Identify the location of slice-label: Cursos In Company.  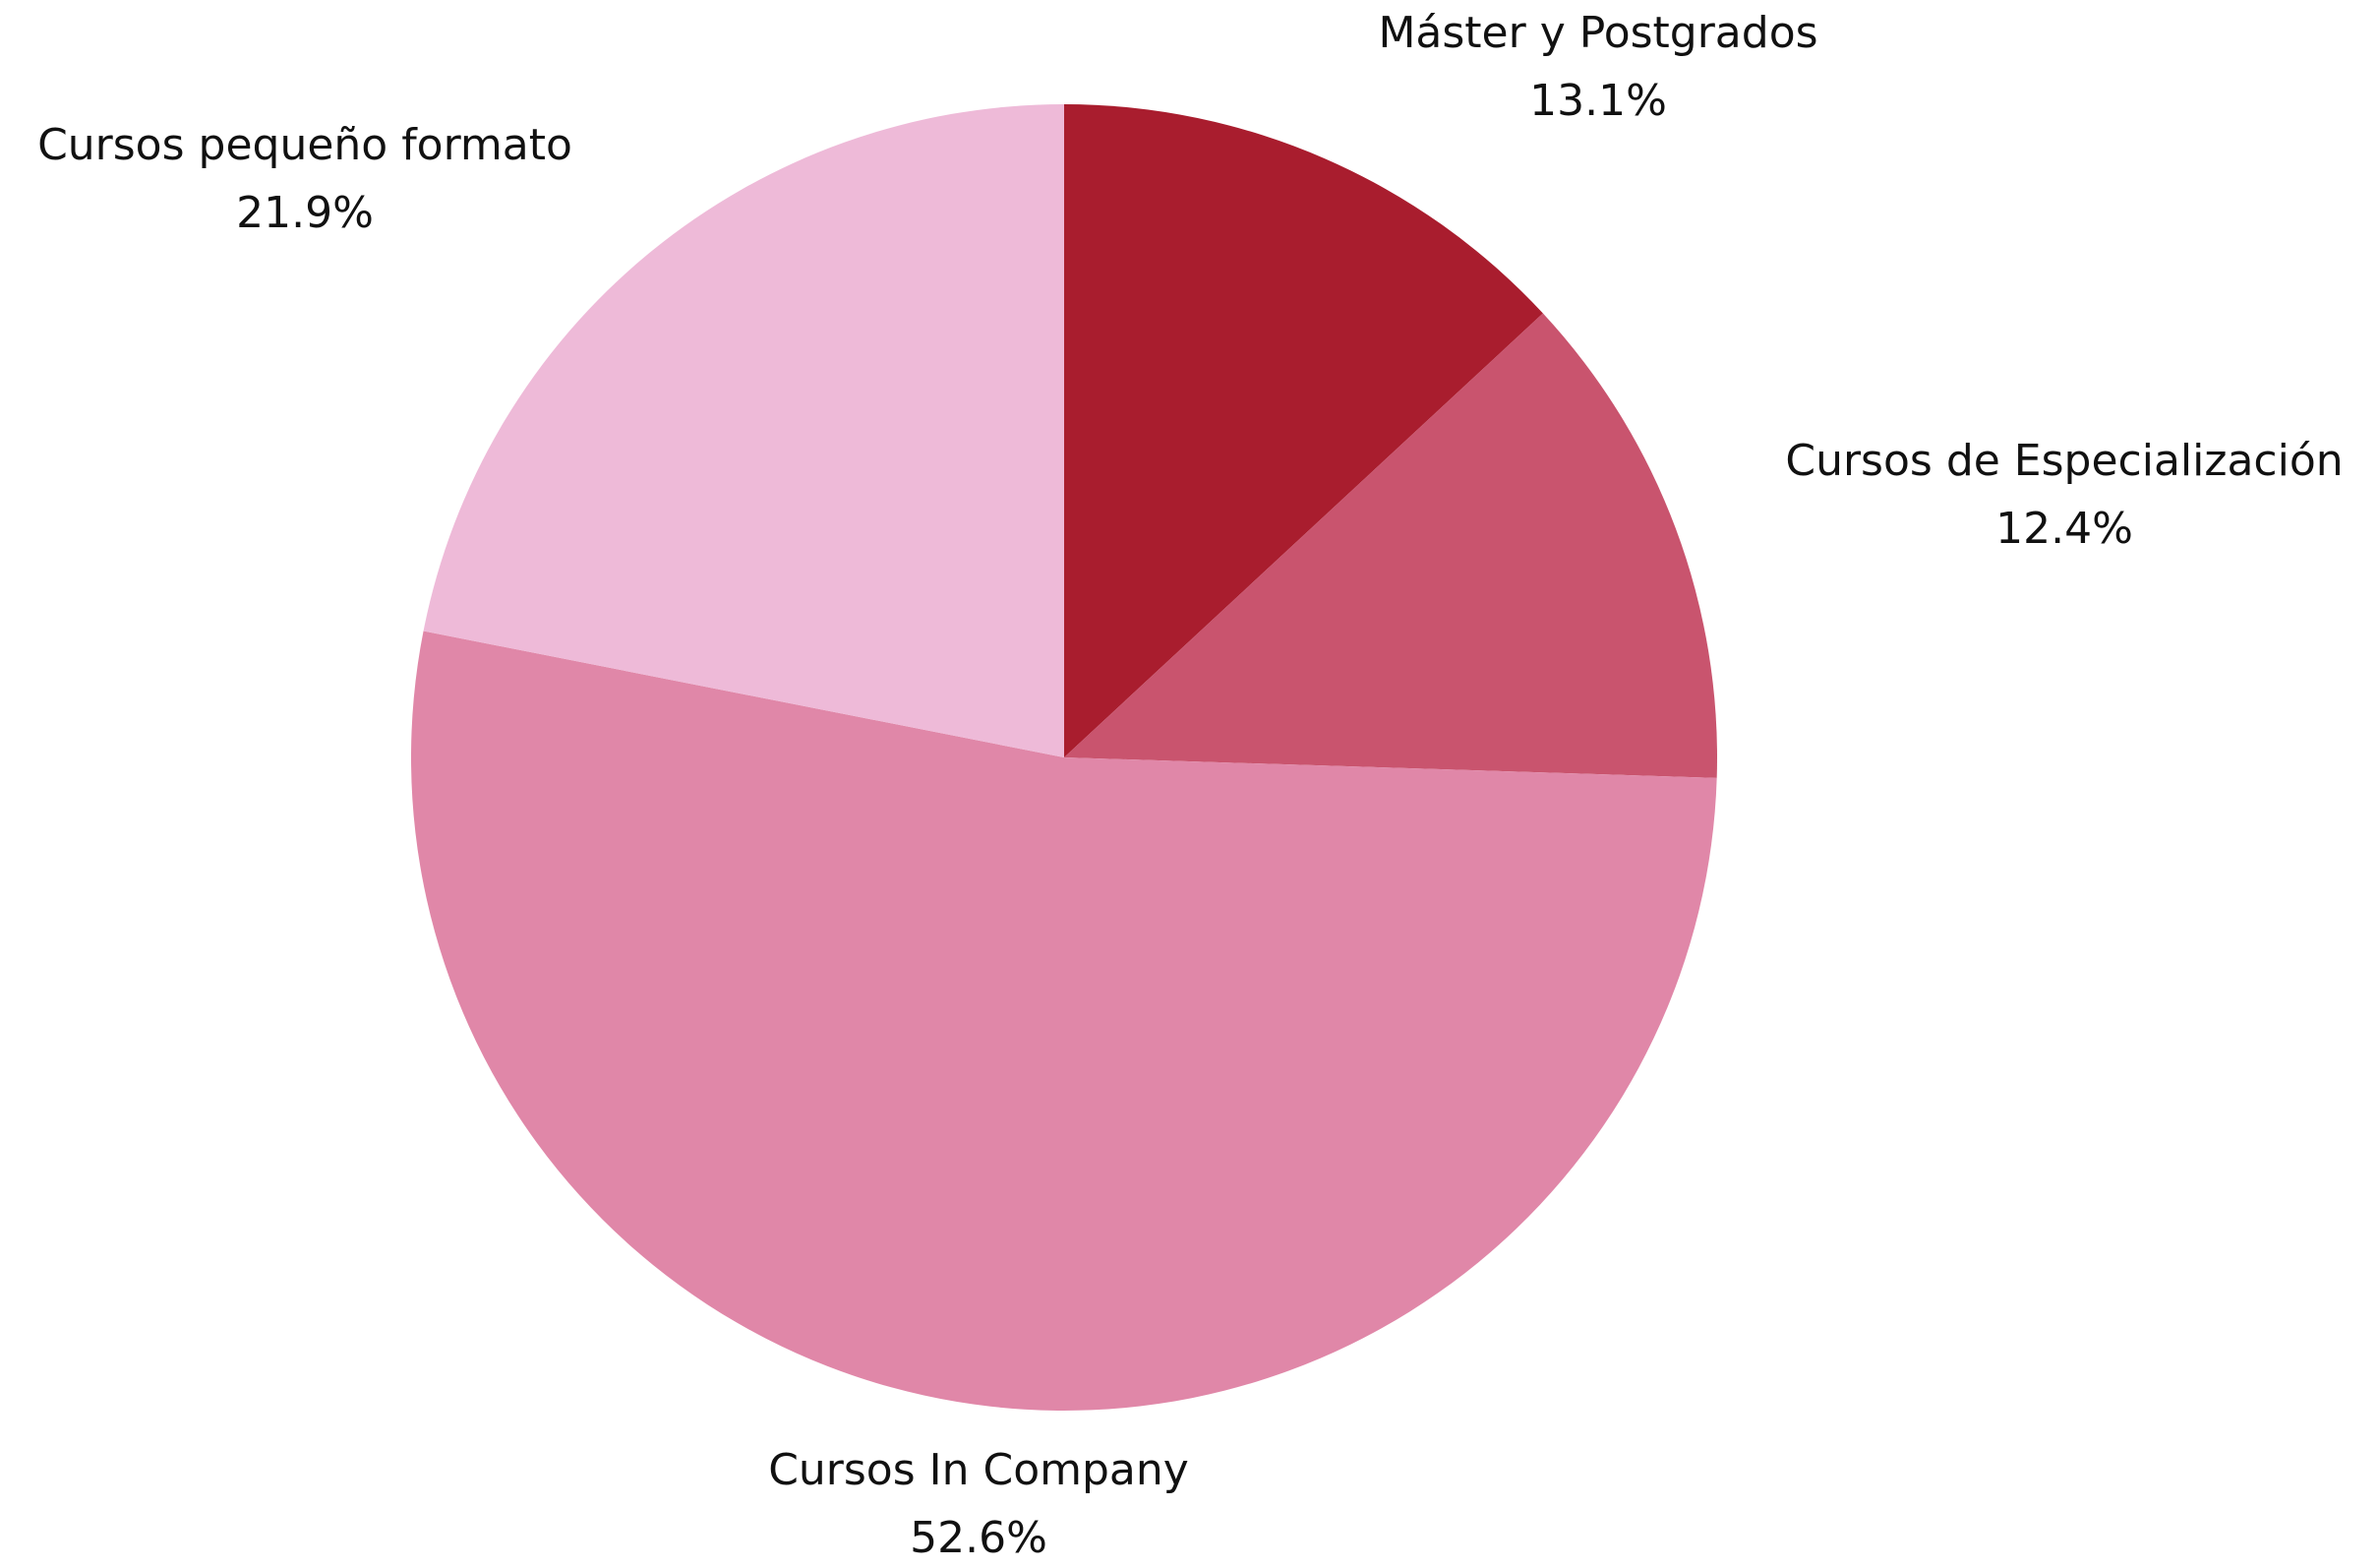
(978, 1470).